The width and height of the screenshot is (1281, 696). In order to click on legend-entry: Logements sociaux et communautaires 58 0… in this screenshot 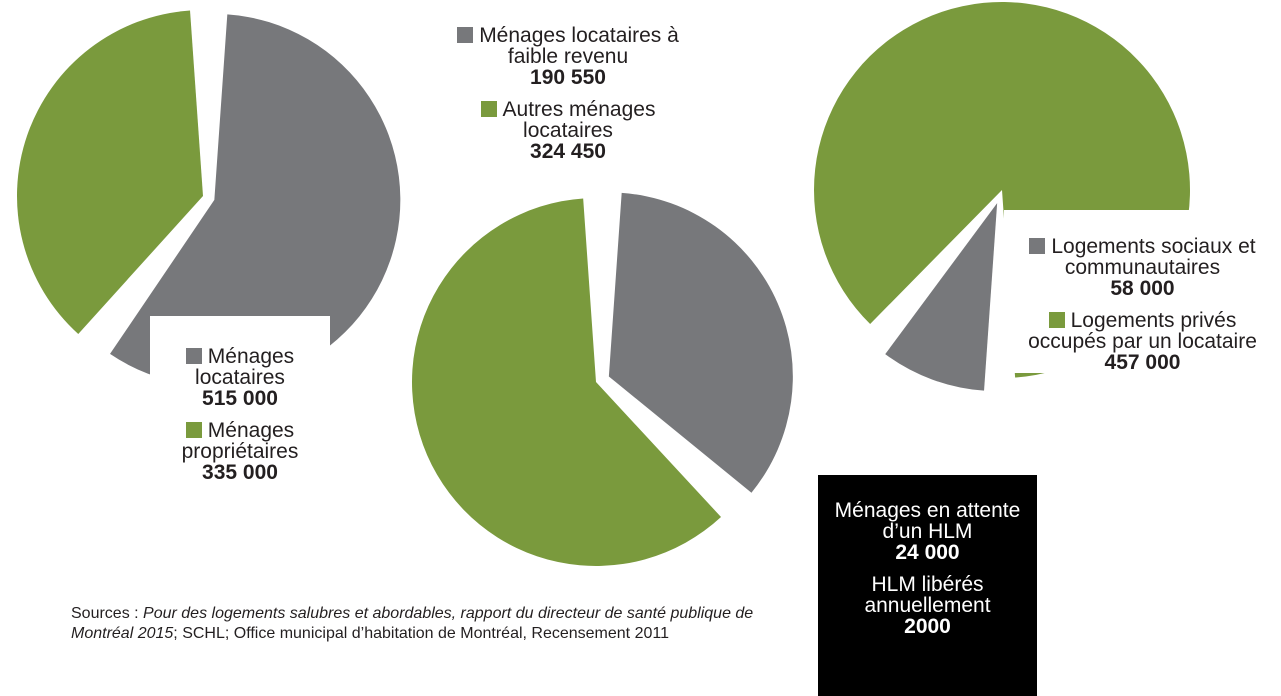, I will do `click(1142, 267)`.